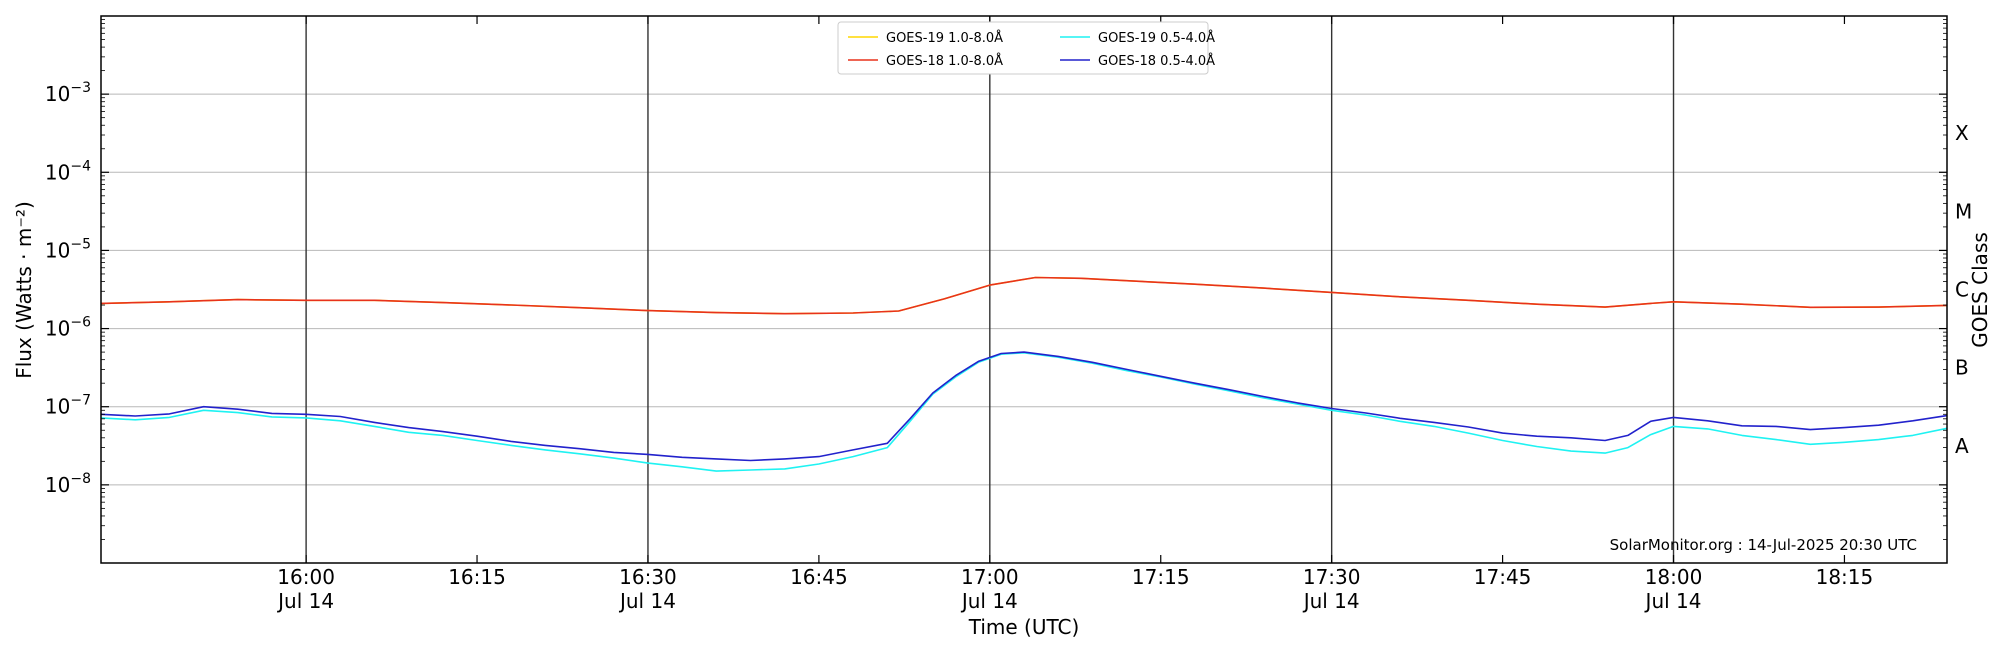 The image size is (2000, 650). What do you see at coordinates (944, 61) in the screenshot?
I see `legend-label: GOES-18 1.0-8.0Å` at bounding box center [944, 61].